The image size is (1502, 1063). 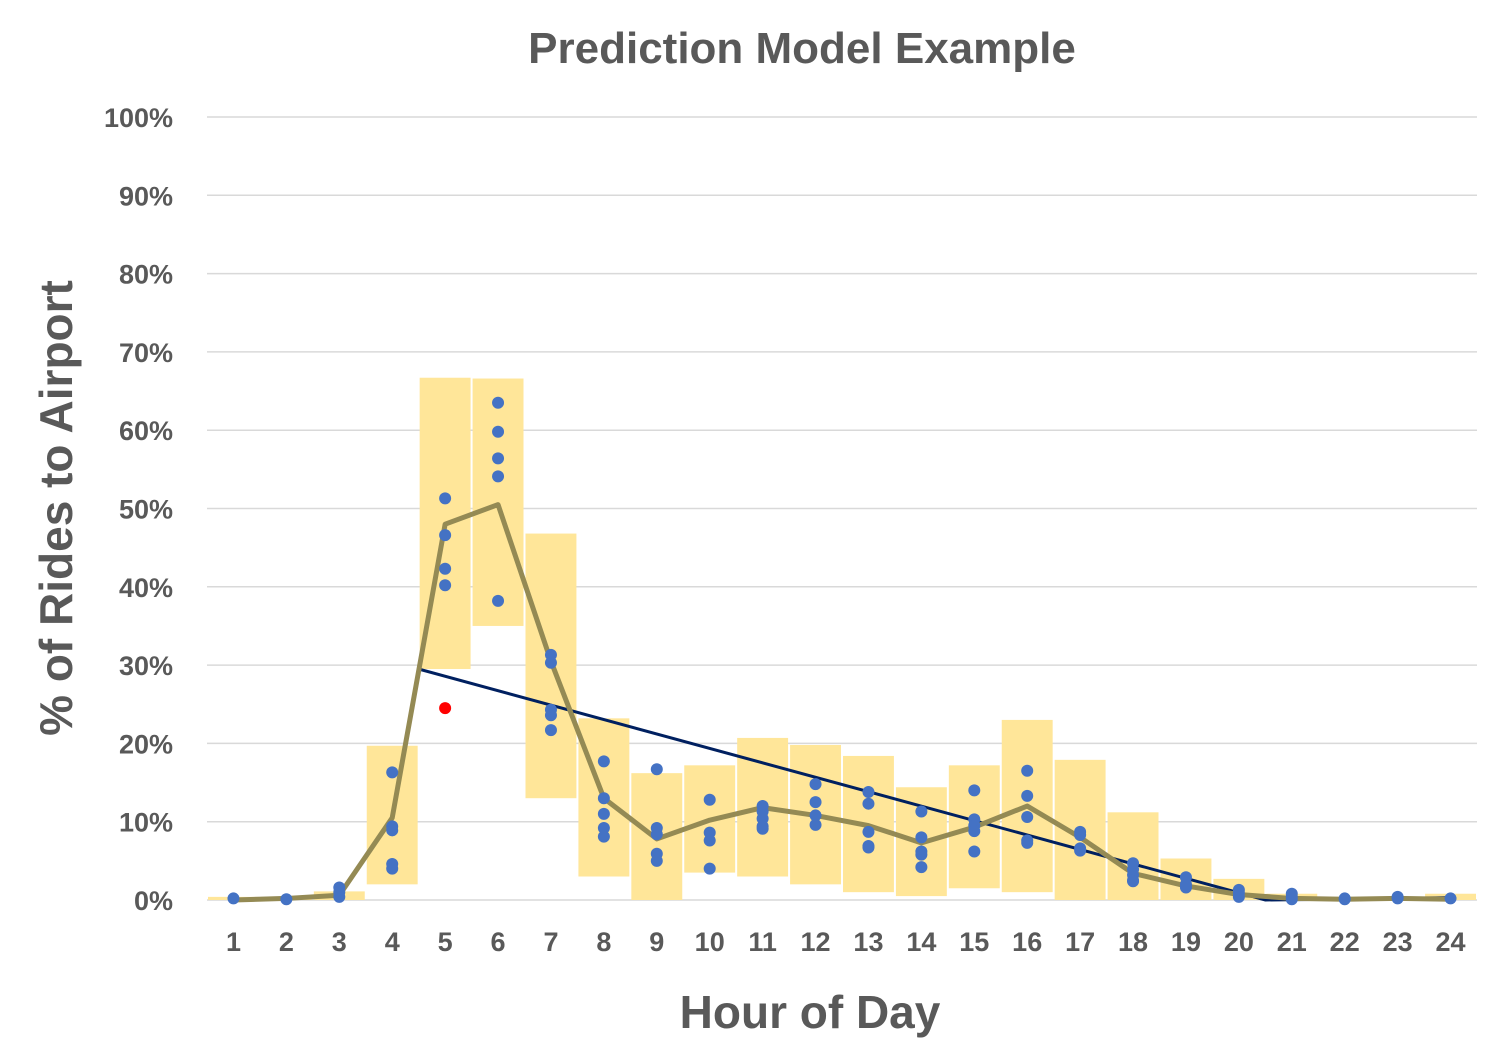 I want to click on x-tick-label: 14, so click(x=921, y=942).